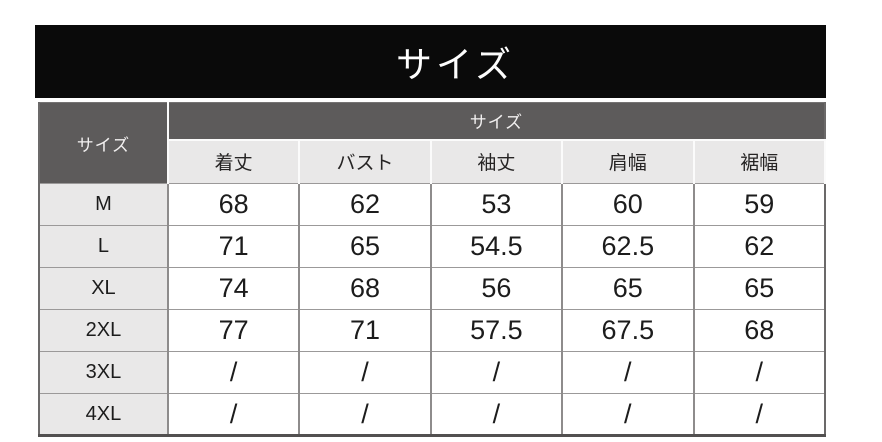  I want to click on table-row-3xl: 3XL / / / / /, so click(432, 372).